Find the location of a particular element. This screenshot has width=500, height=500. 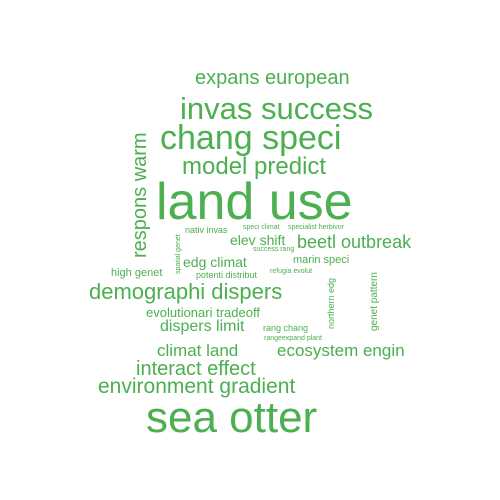

word: climat land is located at coordinates (198, 350).